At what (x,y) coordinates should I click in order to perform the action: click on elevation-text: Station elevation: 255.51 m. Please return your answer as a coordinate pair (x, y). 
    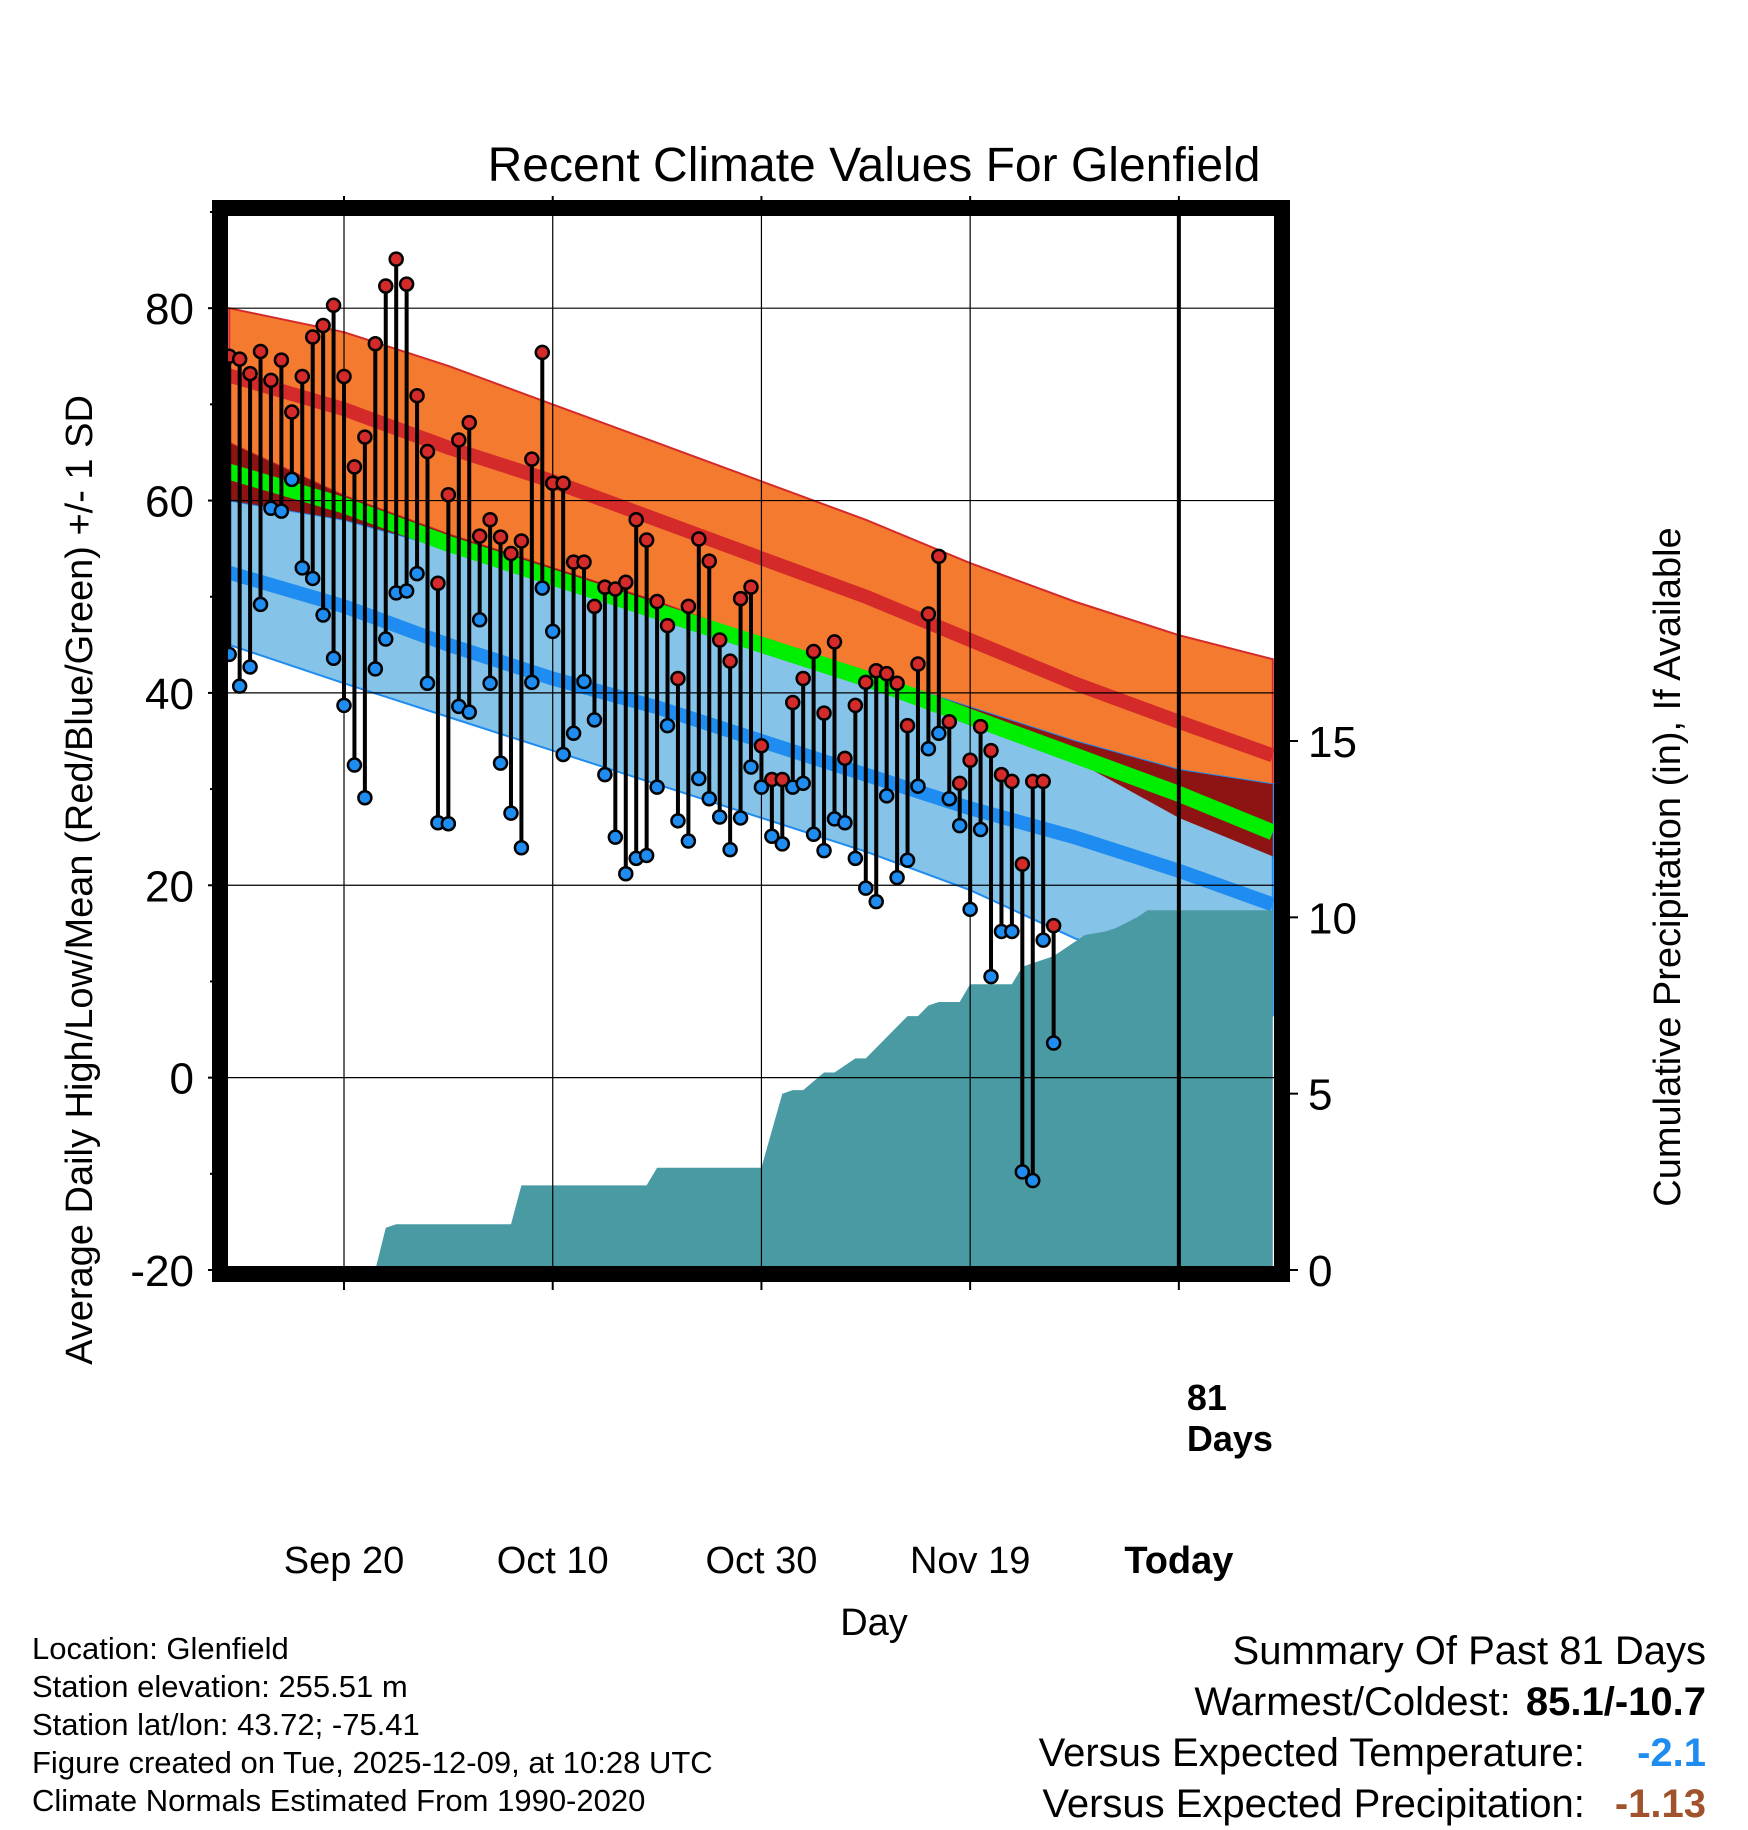
    Looking at the image, I should click on (220, 1686).